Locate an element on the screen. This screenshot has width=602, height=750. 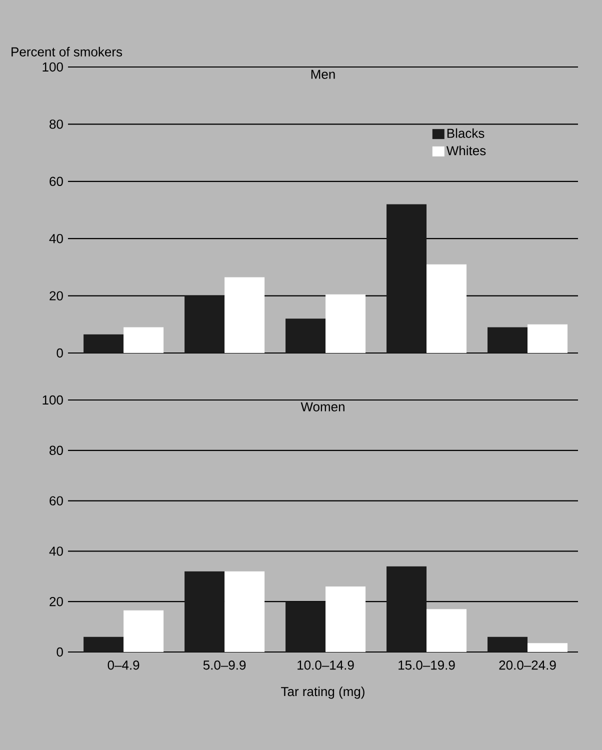
legend-label: Whites is located at coordinates (466, 151).